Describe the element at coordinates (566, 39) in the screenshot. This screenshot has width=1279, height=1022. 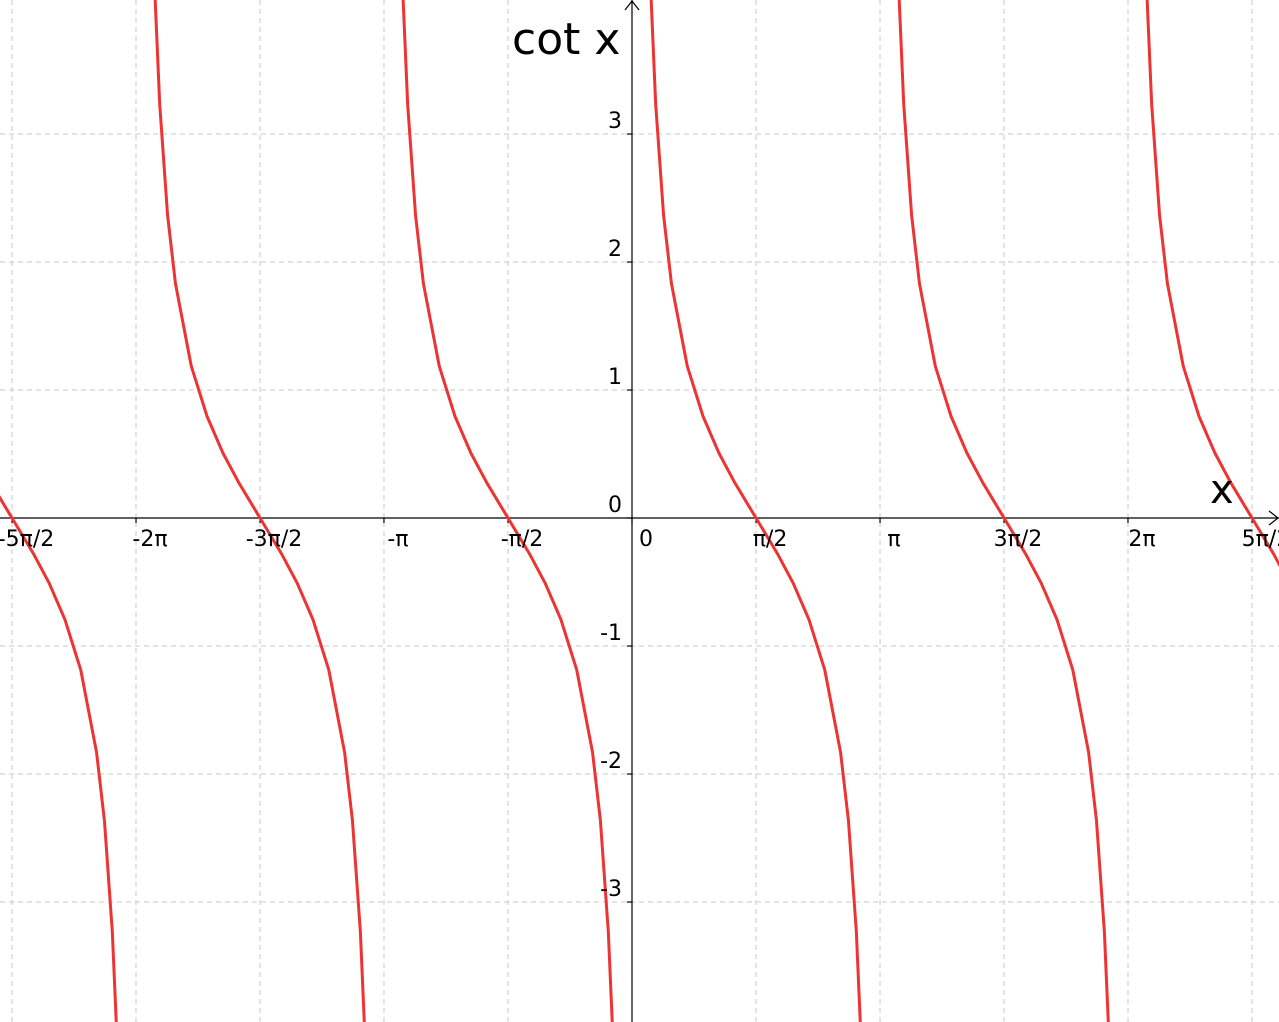
I see `chart-title: cot x` at that location.